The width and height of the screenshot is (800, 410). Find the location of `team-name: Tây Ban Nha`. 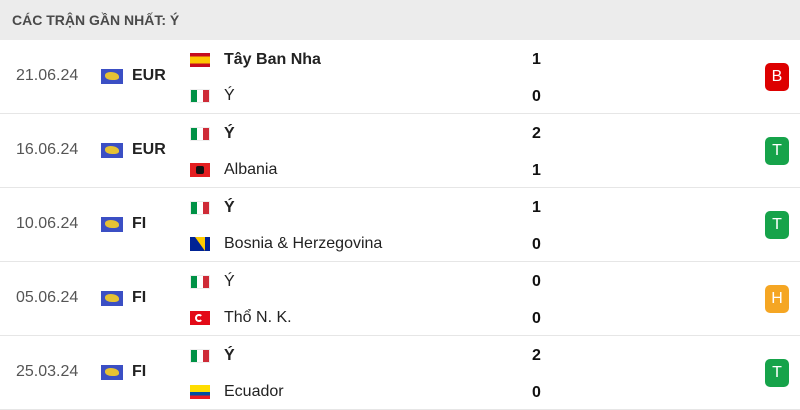

team-name: Tây Ban Nha is located at coordinates (272, 59).